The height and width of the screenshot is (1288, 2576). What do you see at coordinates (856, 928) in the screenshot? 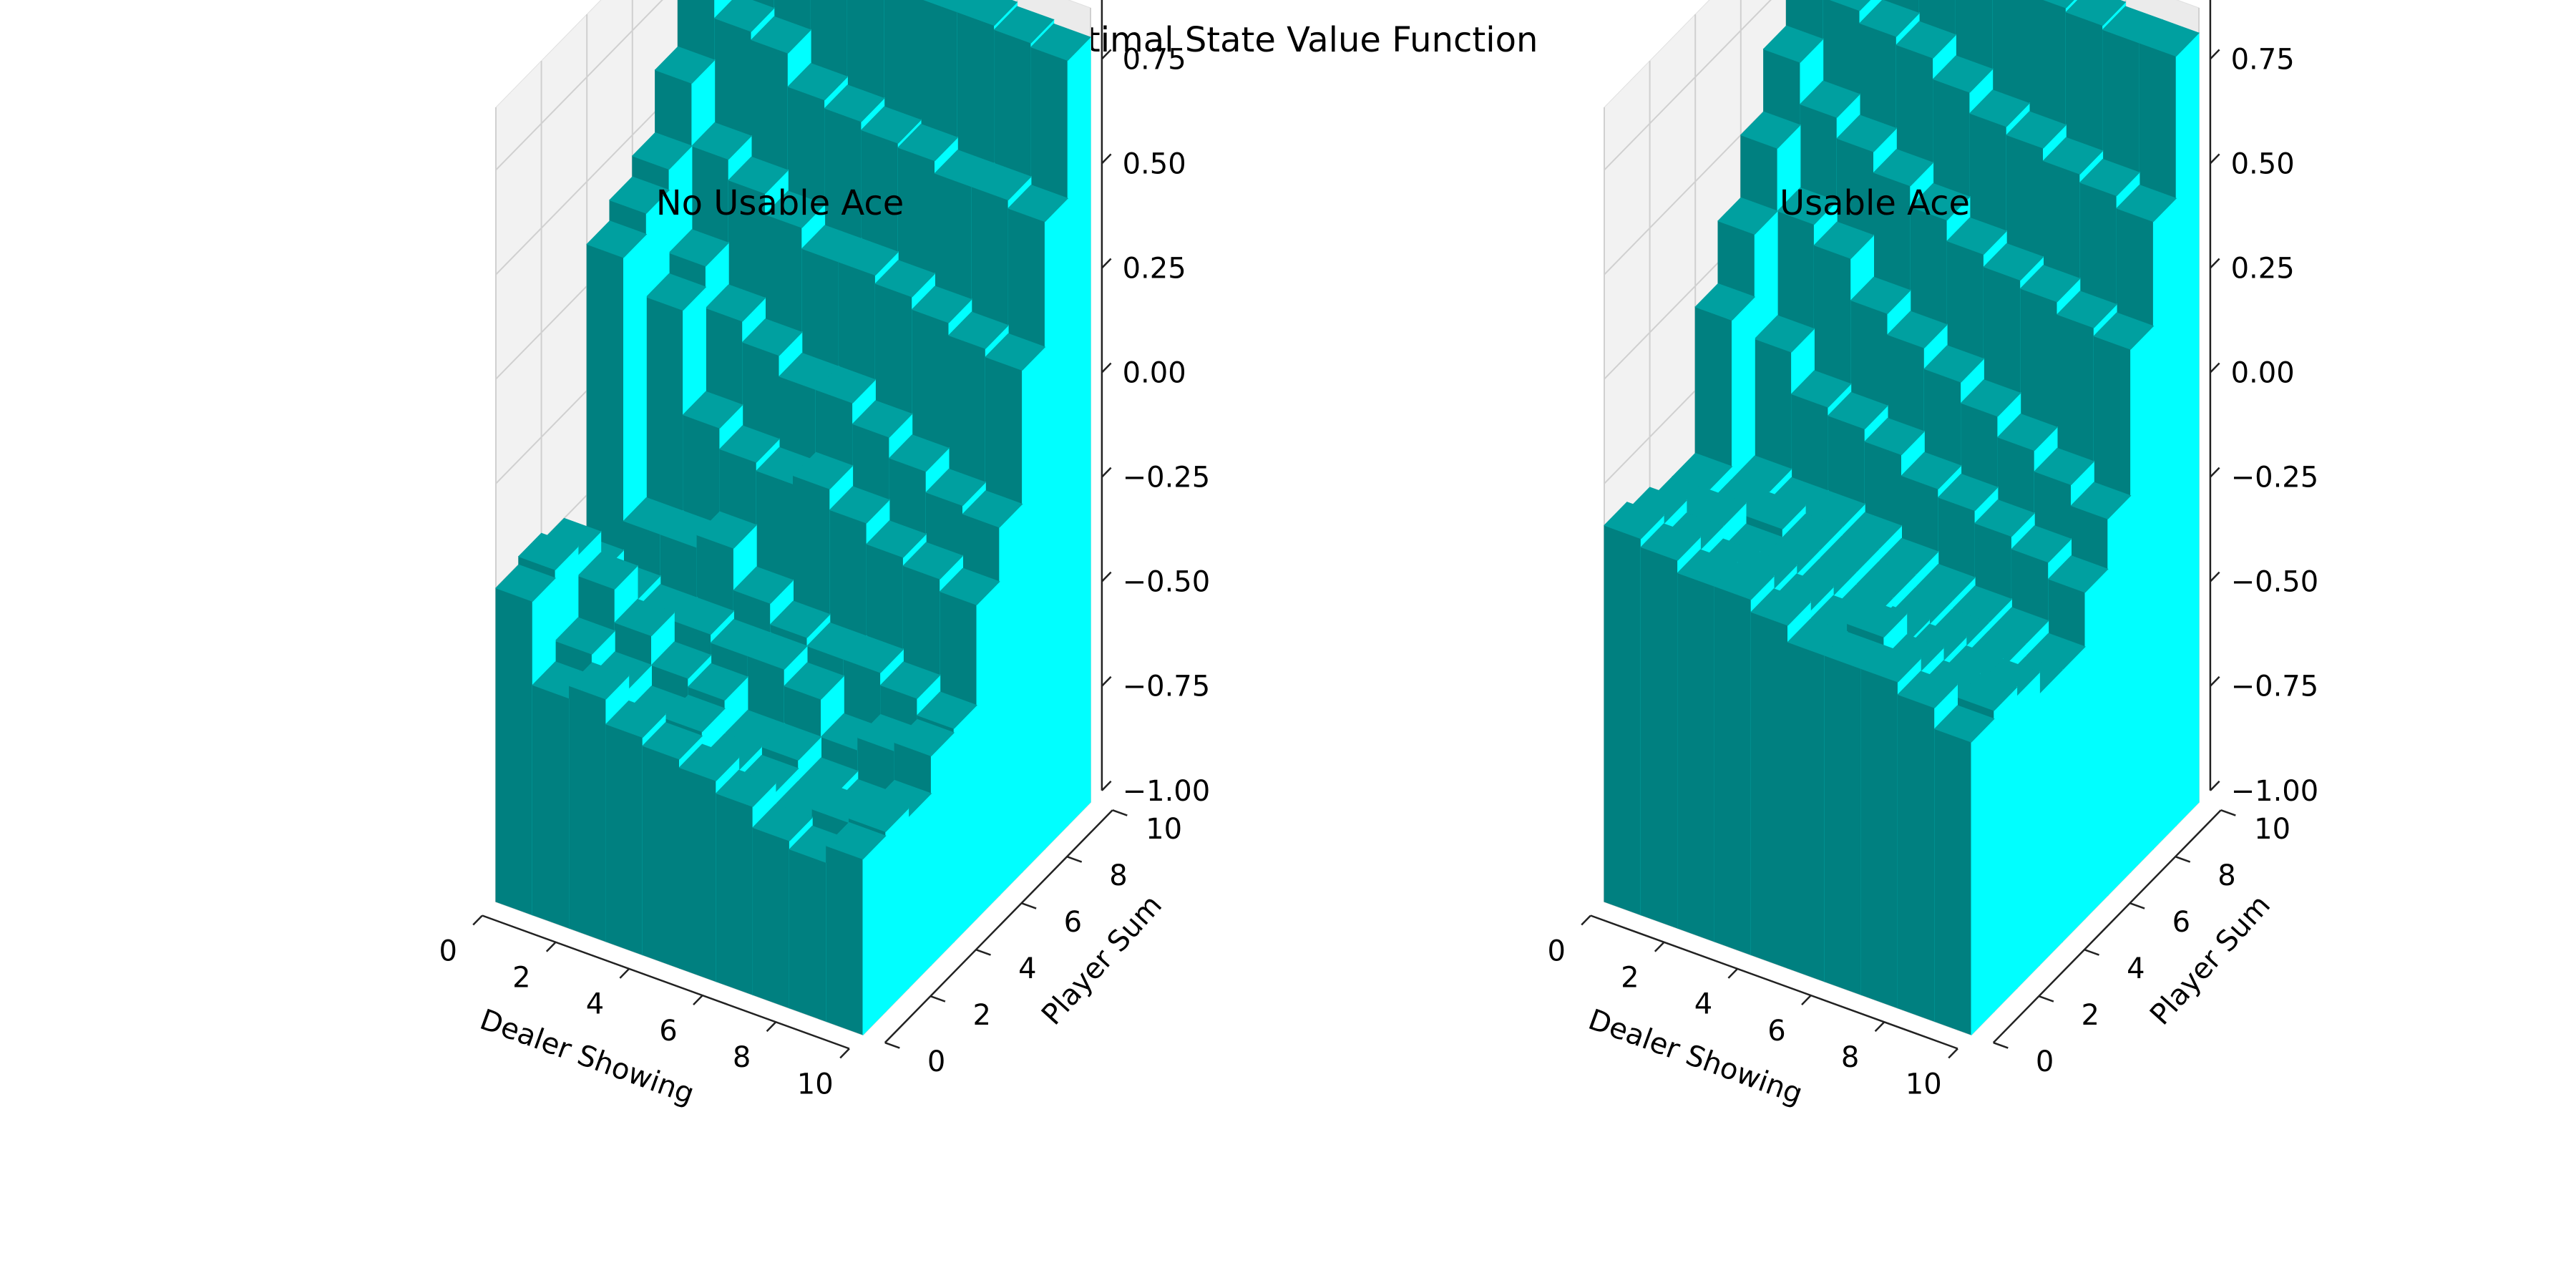
I see `bar` at bounding box center [856, 928].